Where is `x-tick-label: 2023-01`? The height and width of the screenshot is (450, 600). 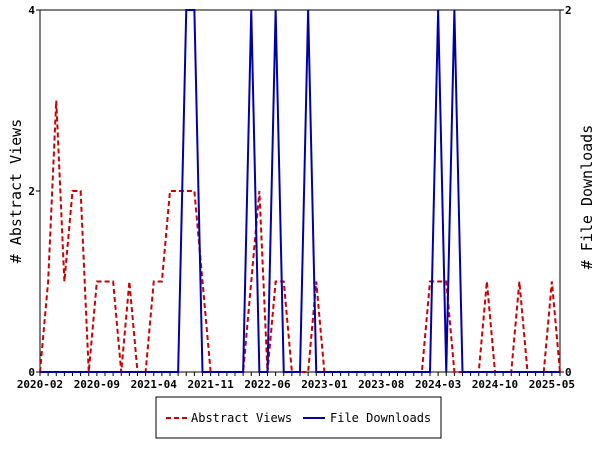 x-tick-label: 2023-01 is located at coordinates (324, 384).